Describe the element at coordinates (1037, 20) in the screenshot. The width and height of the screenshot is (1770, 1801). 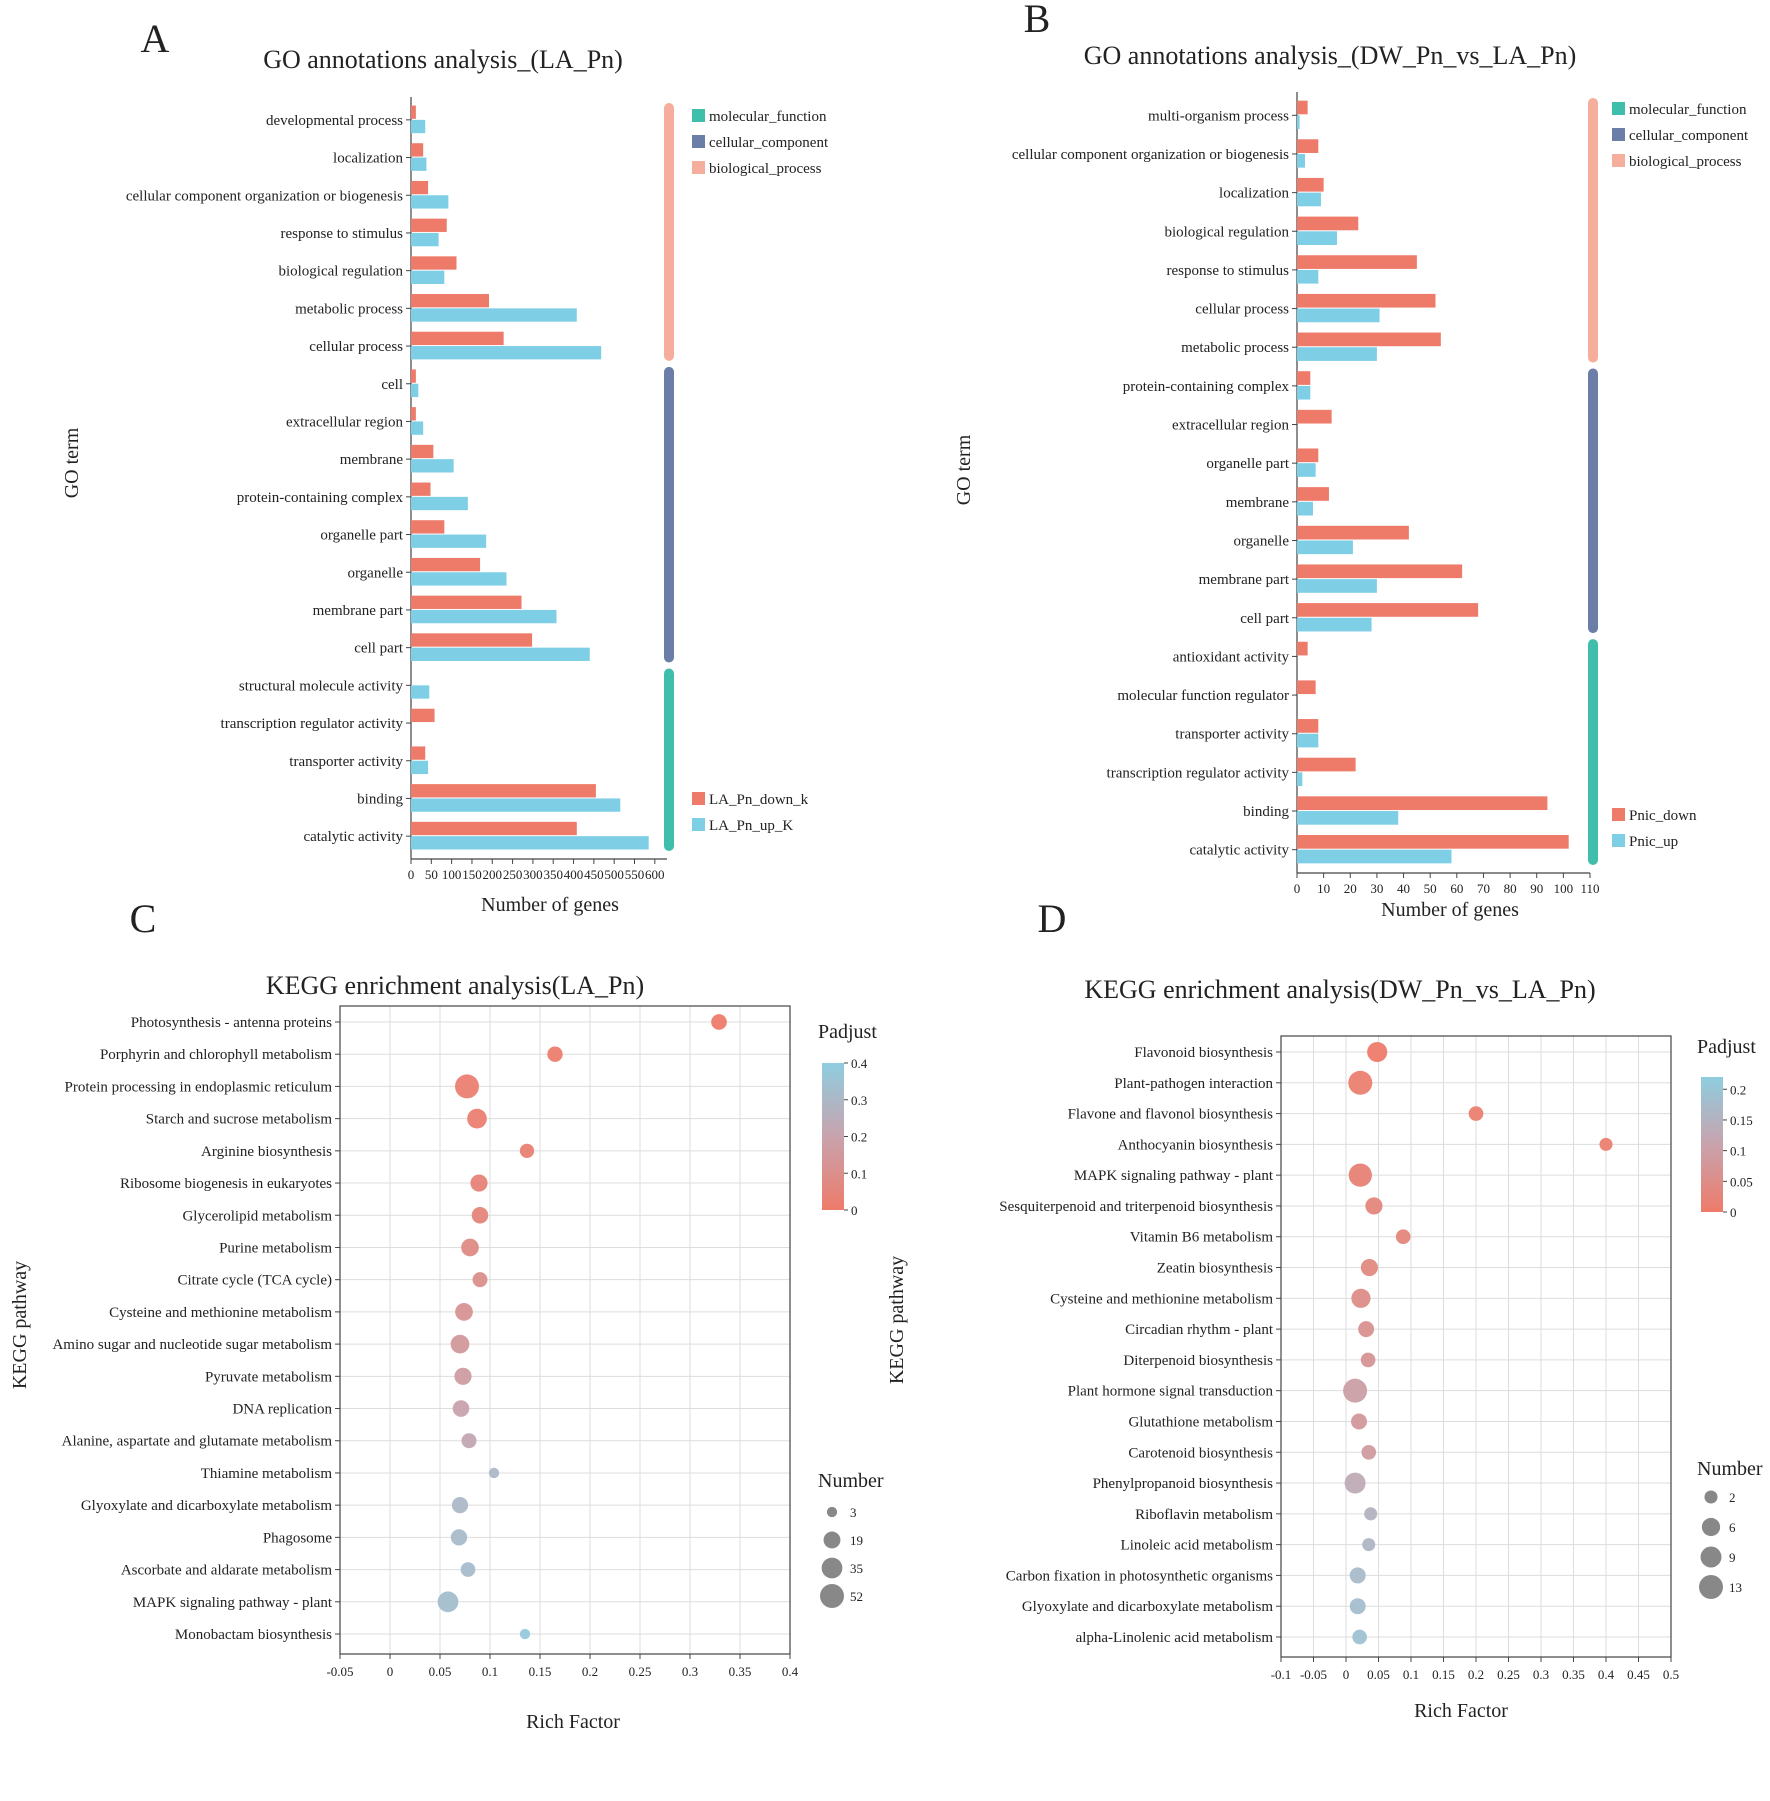
I see `panel-label: B` at that location.